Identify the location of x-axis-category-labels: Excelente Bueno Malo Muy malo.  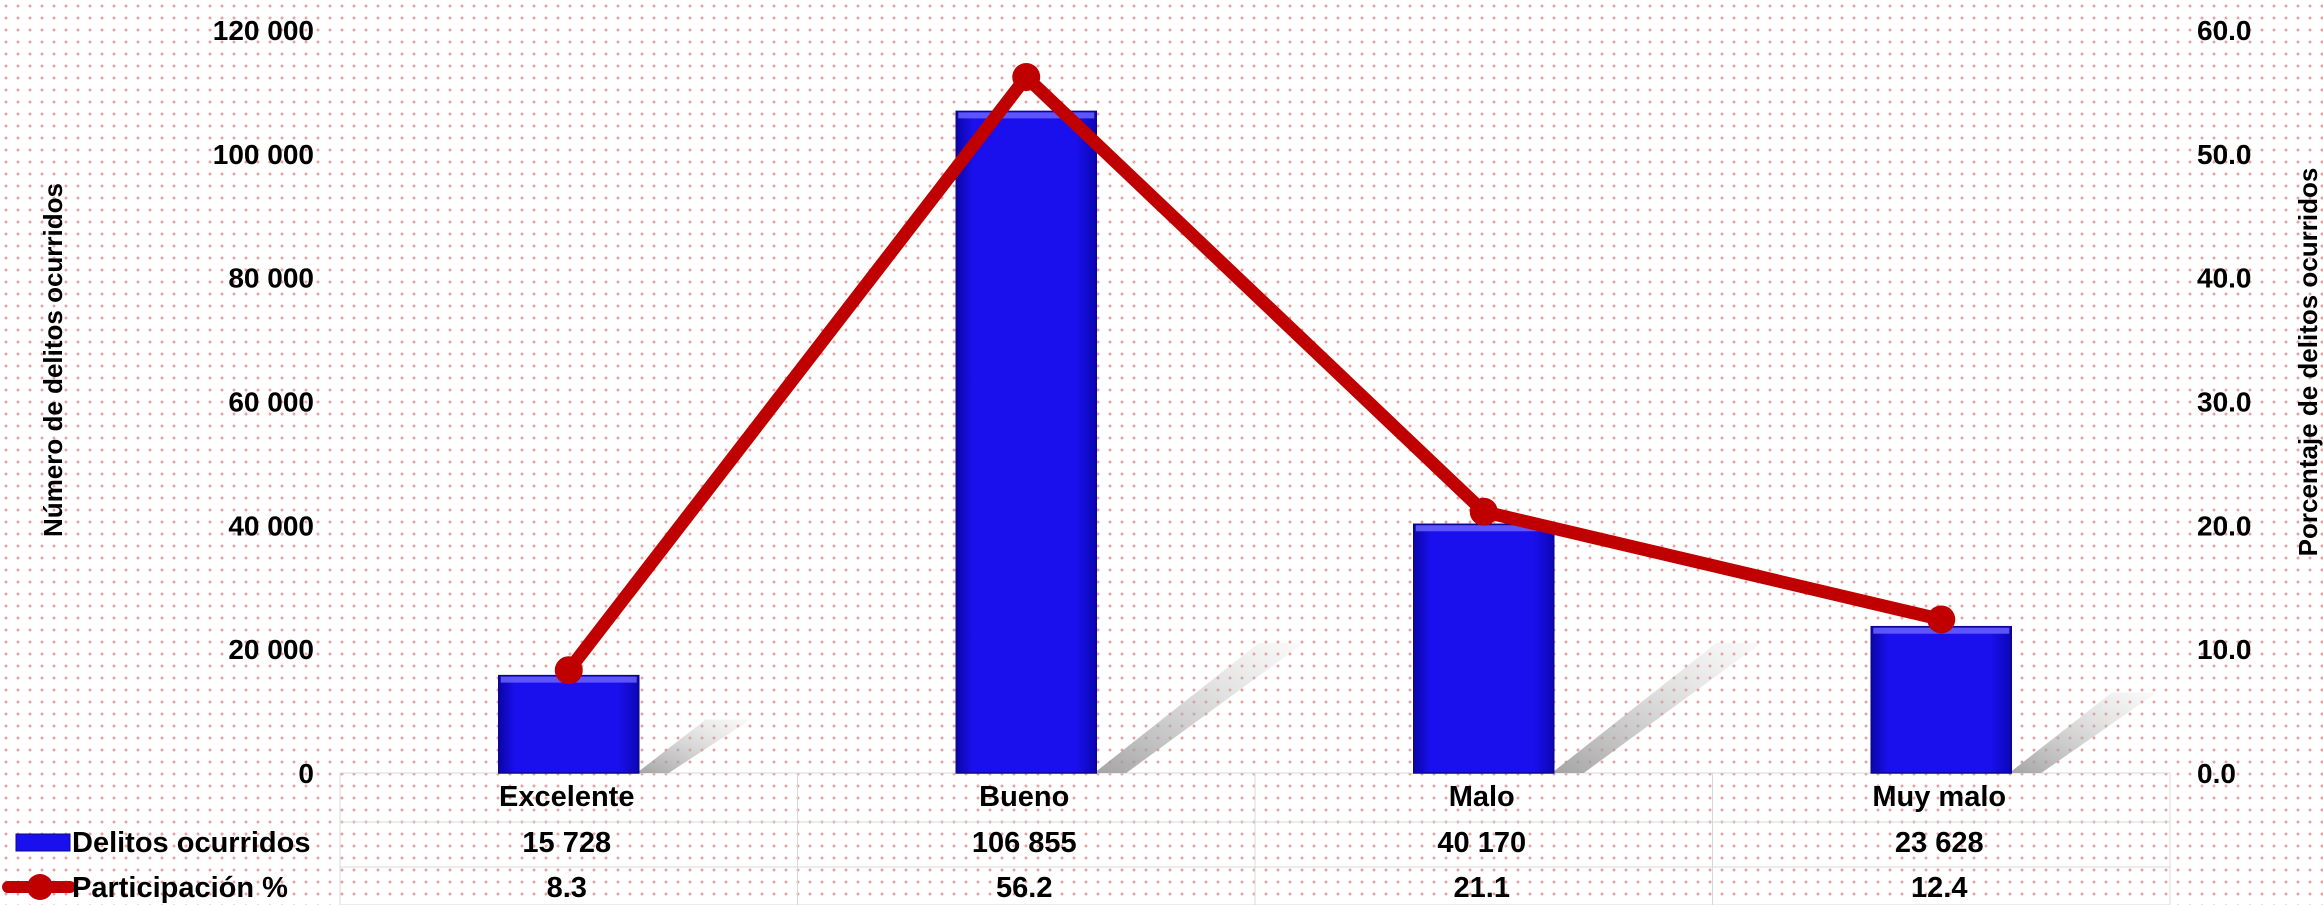
(1252, 797).